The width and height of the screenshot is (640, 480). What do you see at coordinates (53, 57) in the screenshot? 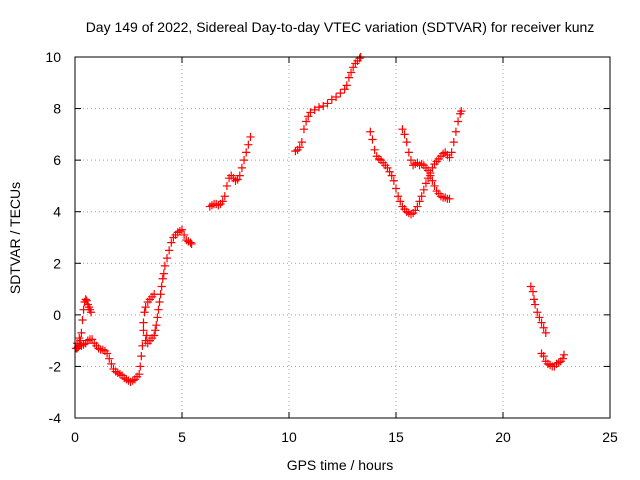
I see `y-tick-label: 10` at bounding box center [53, 57].